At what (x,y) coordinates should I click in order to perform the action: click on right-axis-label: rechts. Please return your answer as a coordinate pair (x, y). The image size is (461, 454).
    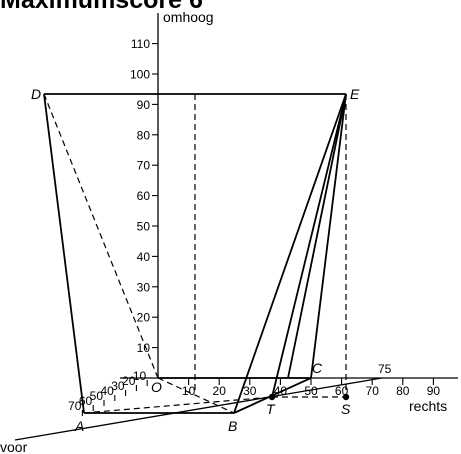
    Looking at the image, I should click on (428, 406).